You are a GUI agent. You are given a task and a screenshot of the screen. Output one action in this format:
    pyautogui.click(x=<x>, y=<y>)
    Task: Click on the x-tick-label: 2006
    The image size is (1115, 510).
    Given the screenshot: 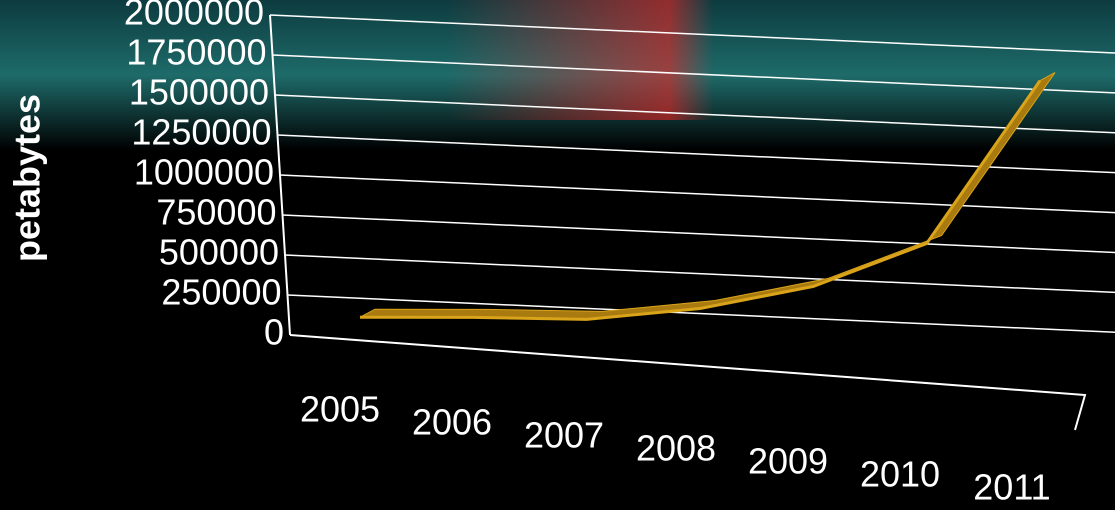 What is the action you would take?
    pyautogui.click(x=452, y=422)
    